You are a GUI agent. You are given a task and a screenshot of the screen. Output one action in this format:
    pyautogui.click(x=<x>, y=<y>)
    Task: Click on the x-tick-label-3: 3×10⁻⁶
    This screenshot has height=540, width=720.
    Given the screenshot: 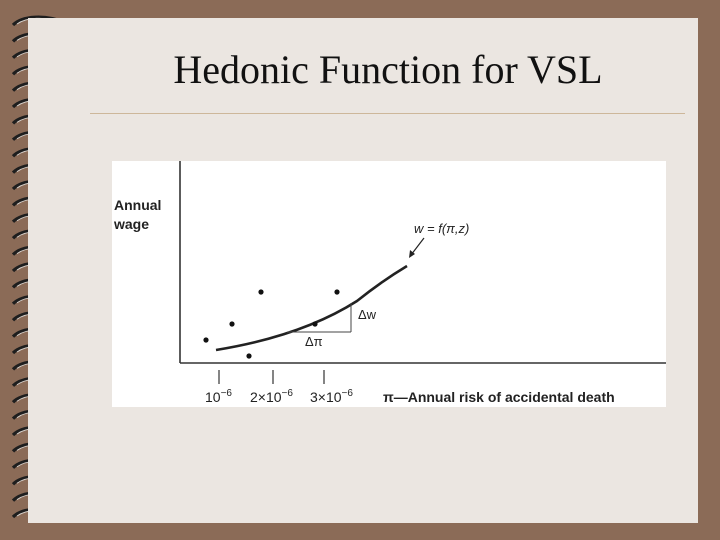 What is the action you would take?
    pyautogui.click(x=331, y=396)
    